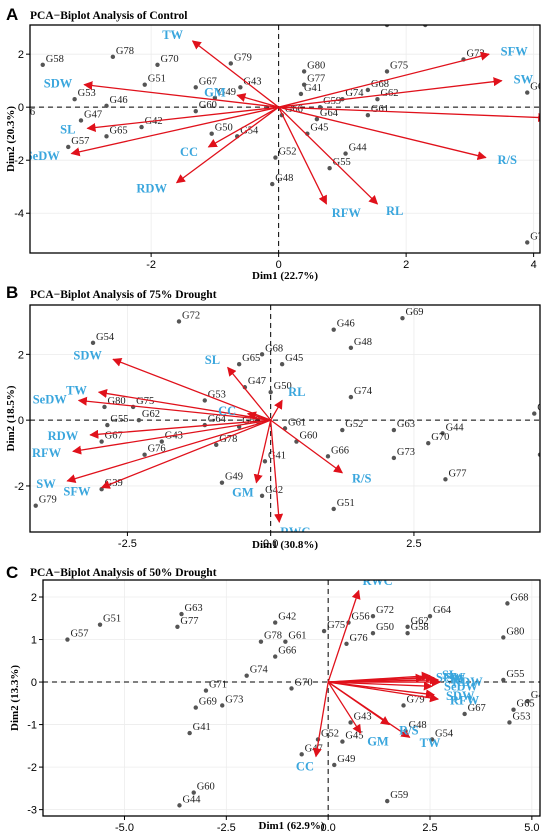  I want to click on genotype-label: G55, so click(515, 674).